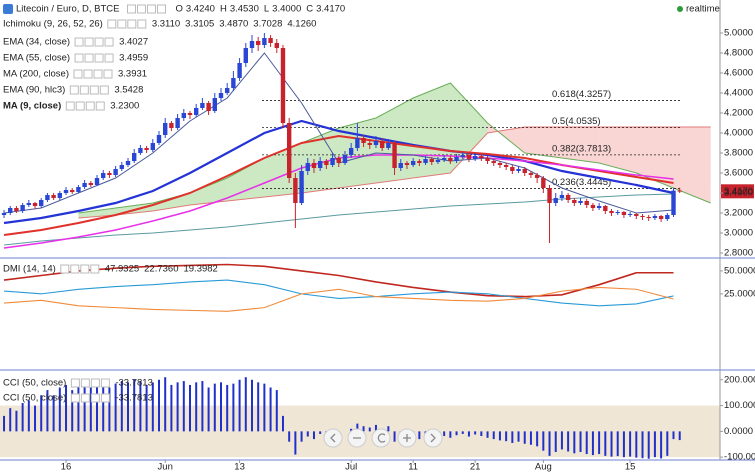 The image size is (755, 474). What do you see at coordinates (233, 24) in the screenshot?
I see `legend-value: 3.4870` at bounding box center [233, 24].